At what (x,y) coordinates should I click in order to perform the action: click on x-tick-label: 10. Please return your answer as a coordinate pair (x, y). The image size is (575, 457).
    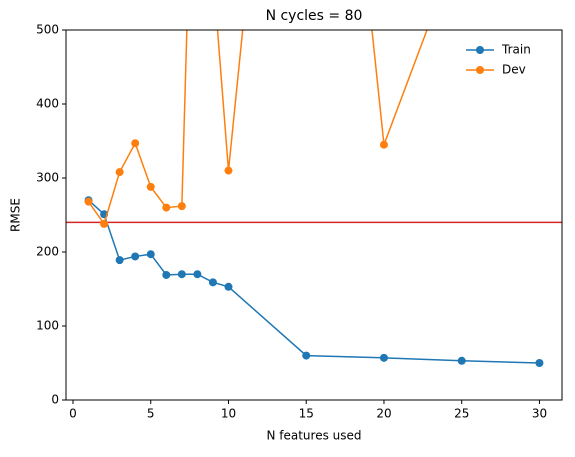
    Looking at the image, I should click on (228, 414).